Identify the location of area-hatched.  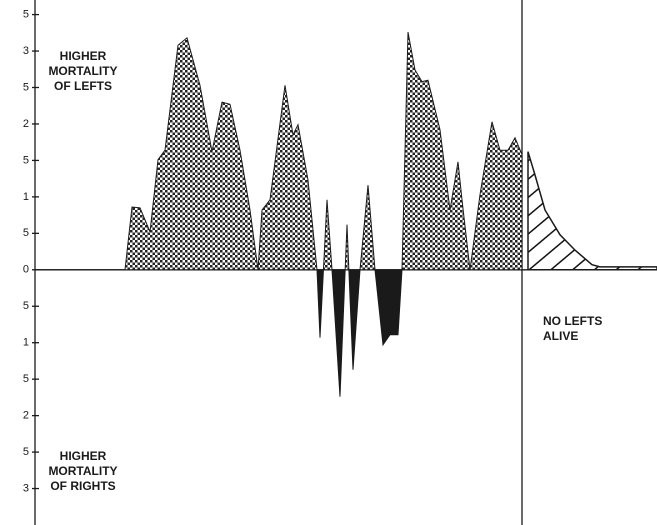
(592, 211).